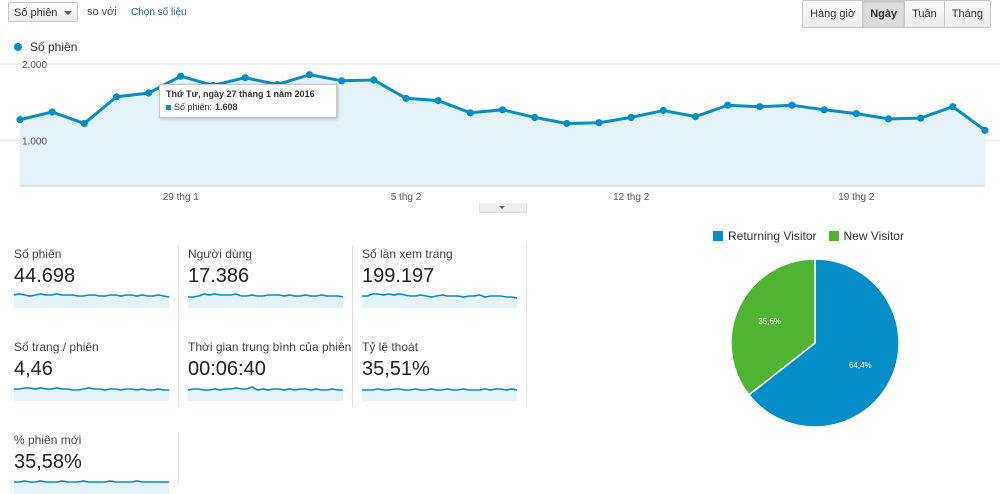  I want to click on pie-slice-label: 64,4%, so click(860, 365).